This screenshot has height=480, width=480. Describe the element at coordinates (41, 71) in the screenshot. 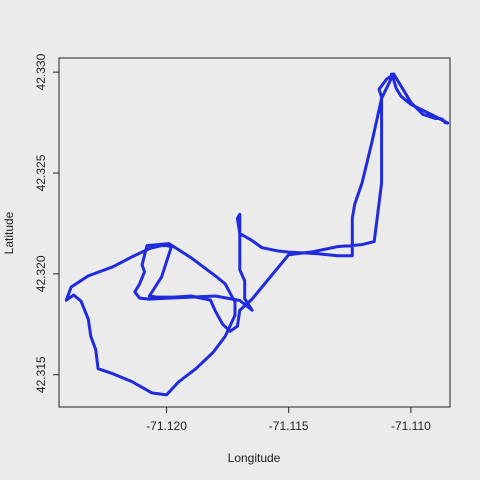

I see `y-tick-label: 42.330` at that location.